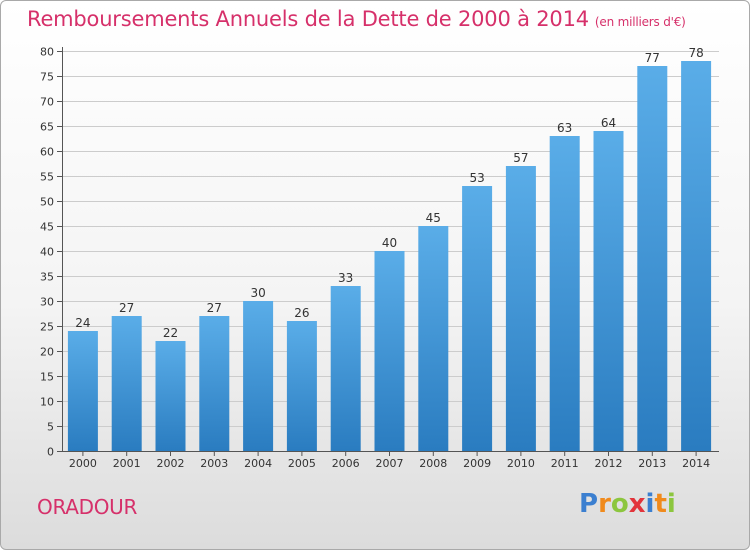 The image size is (750, 550). What do you see at coordinates (637, 504) in the screenshot?
I see `logo-letter: x` at bounding box center [637, 504].